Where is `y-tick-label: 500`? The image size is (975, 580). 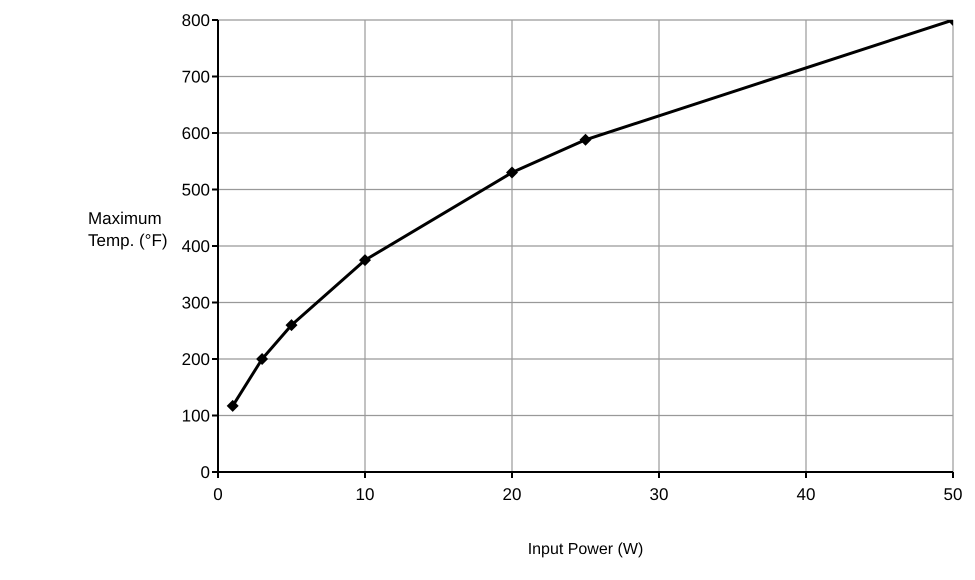 y-tick-label: 500 is located at coordinates (196, 190).